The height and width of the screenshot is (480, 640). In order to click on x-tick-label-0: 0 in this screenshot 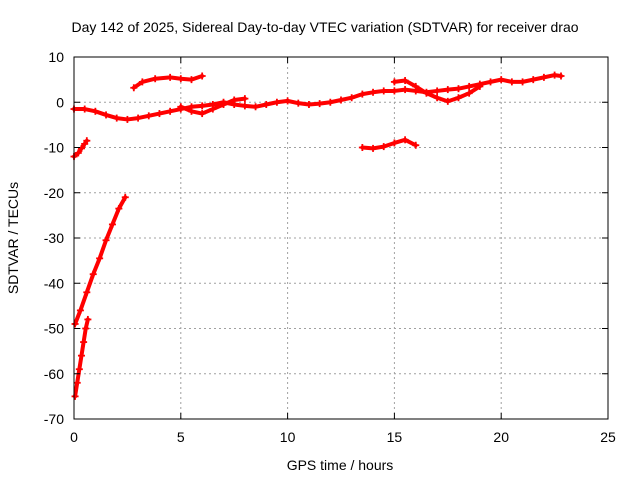, I will do `click(74, 437)`.